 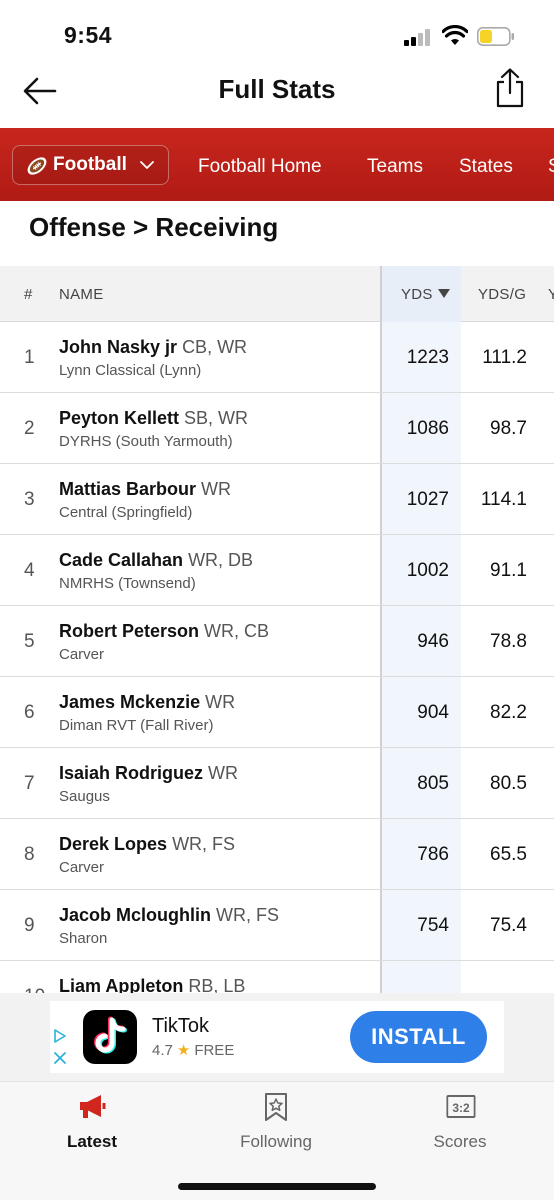 I want to click on tab-scores-label: Scores, so click(x=460, y=1141).